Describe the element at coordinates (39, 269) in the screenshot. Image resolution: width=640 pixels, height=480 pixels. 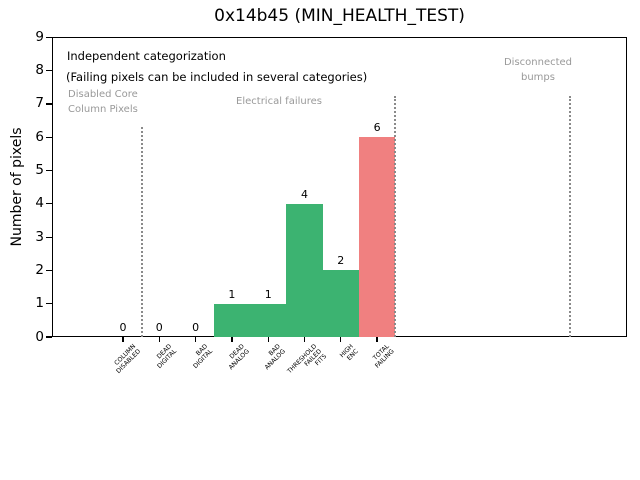
I see `y-tick-label-2: 2` at that location.